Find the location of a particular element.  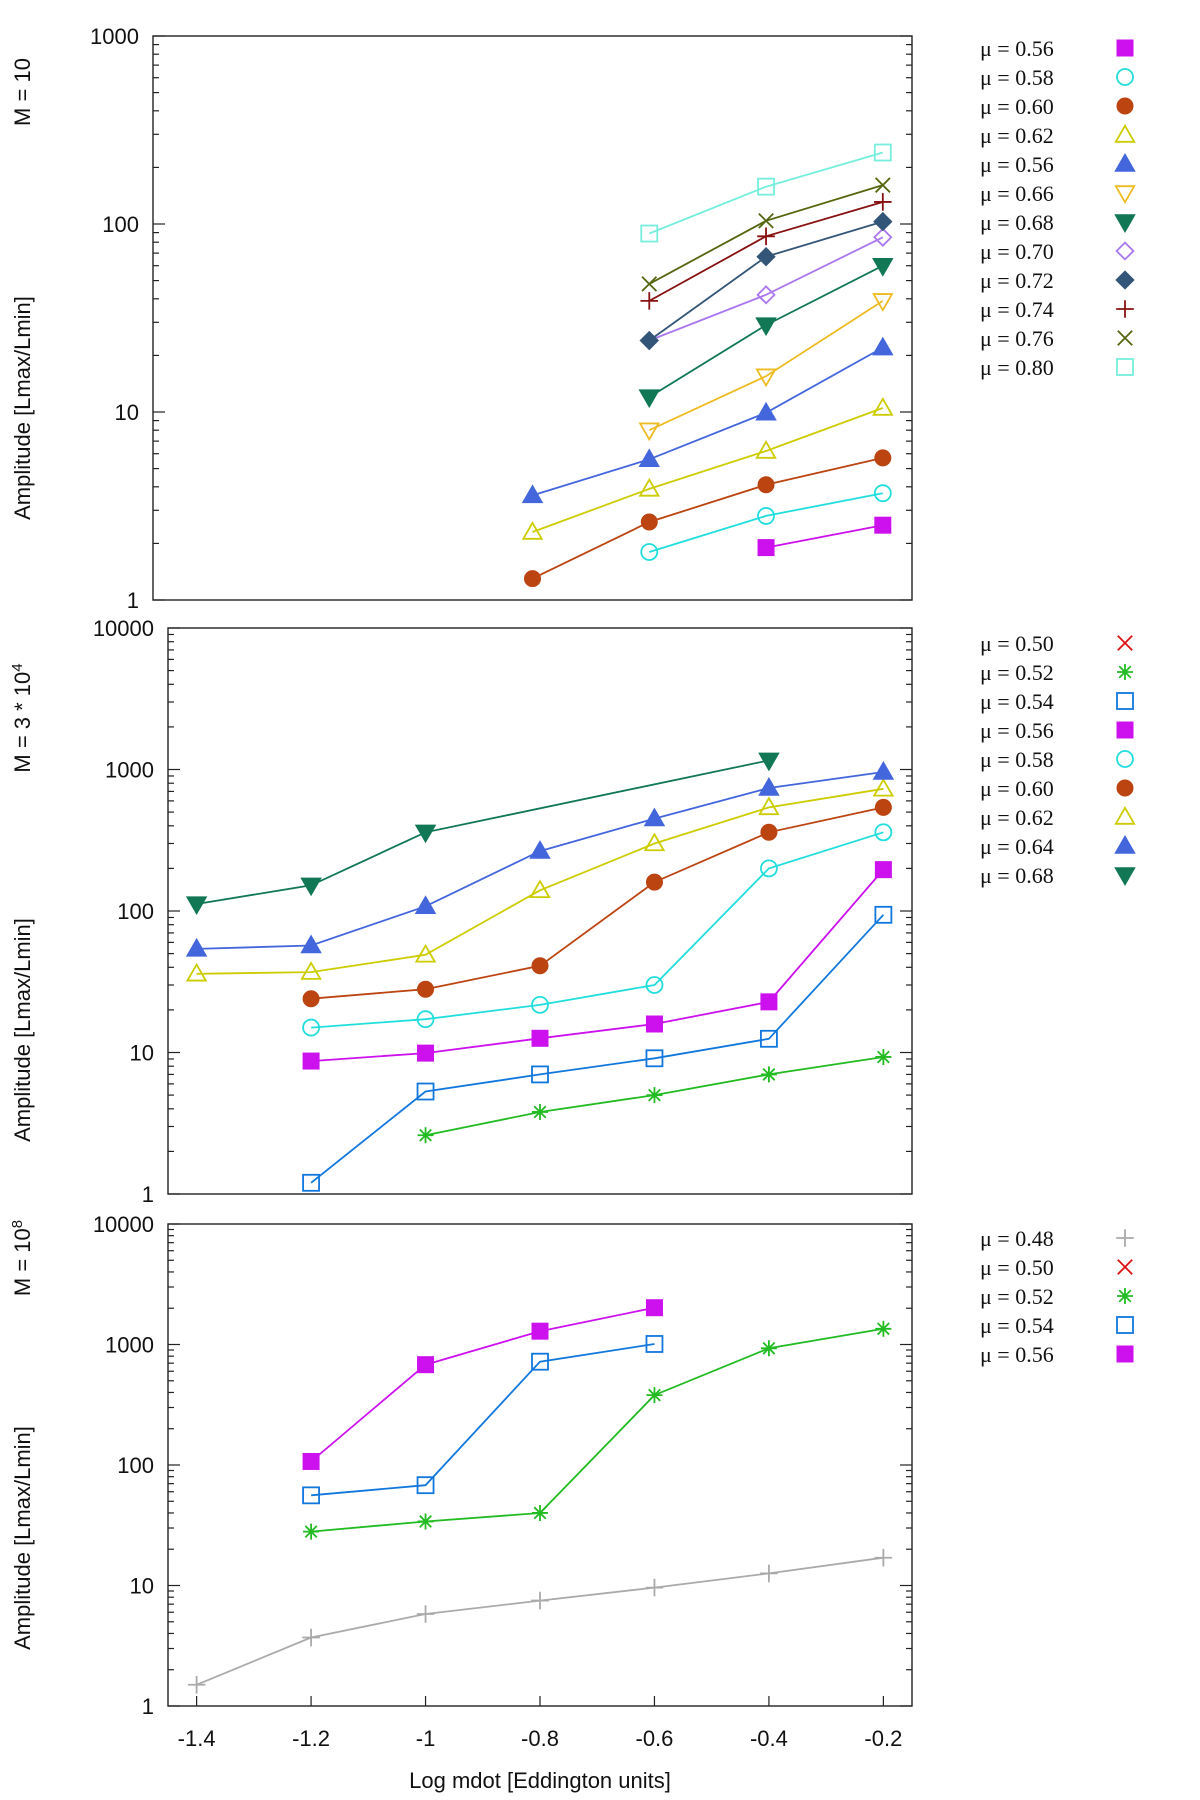

legend-label: μ = 0.50 is located at coordinates (1017, 643).